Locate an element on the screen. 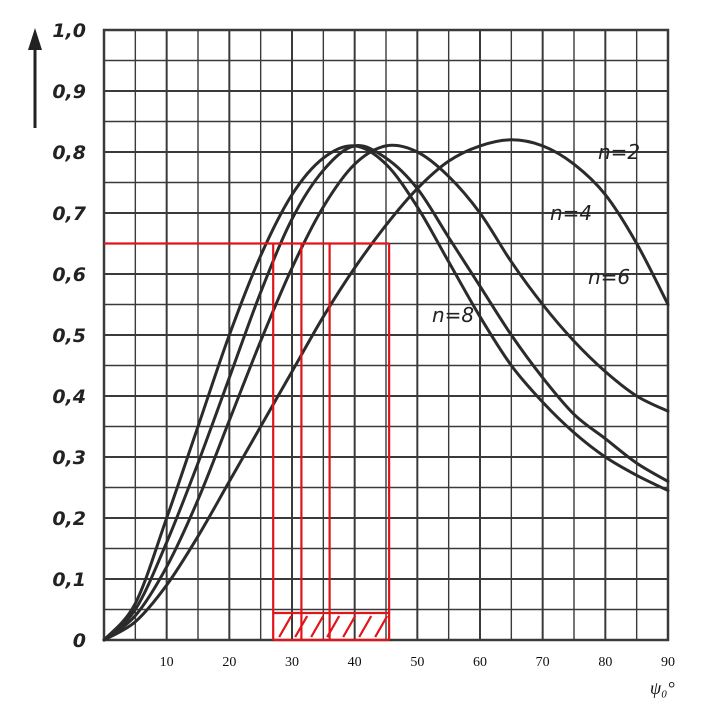 This screenshot has height=724, width=723. arrow-up-icon is located at coordinates (35, 78).